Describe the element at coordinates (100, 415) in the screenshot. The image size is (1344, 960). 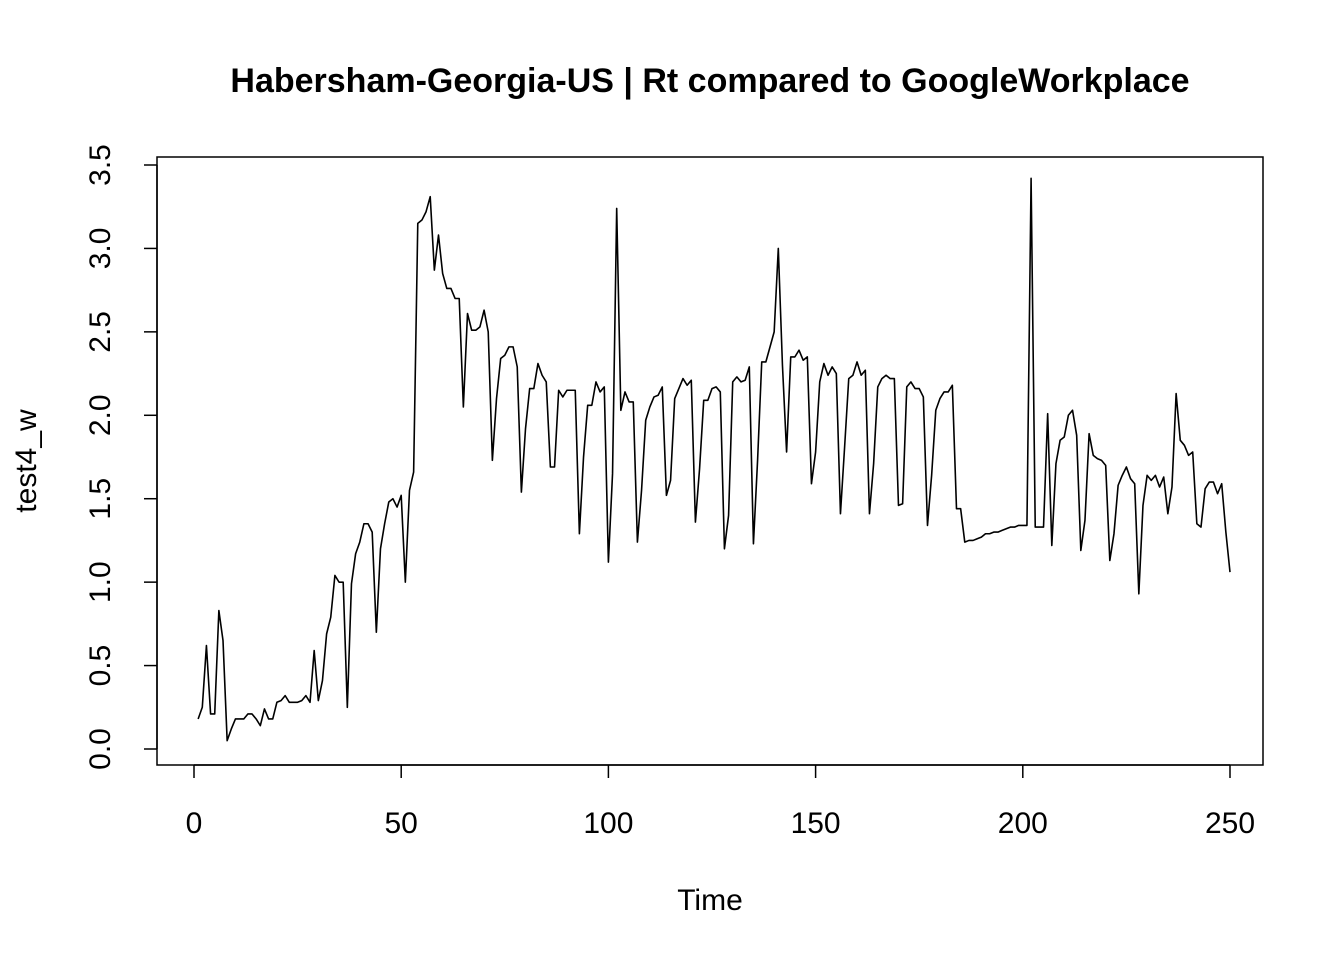
I see `y-tick-label: 2.0` at that location.